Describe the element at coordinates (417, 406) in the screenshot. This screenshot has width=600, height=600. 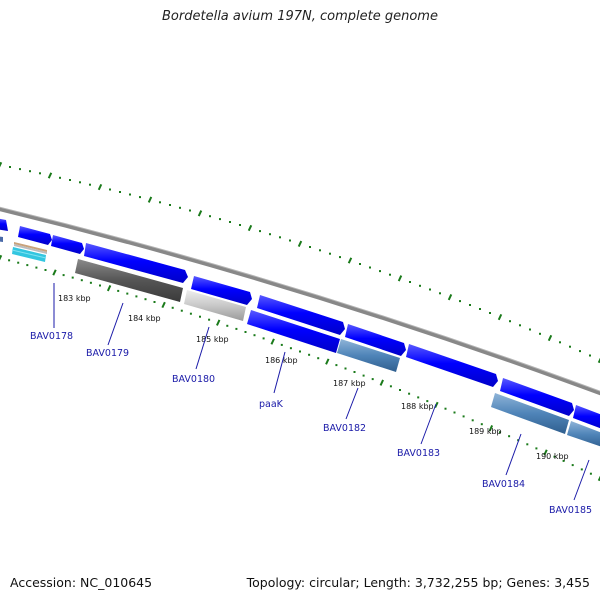
I see `kbp-label: 188 kbp` at that location.